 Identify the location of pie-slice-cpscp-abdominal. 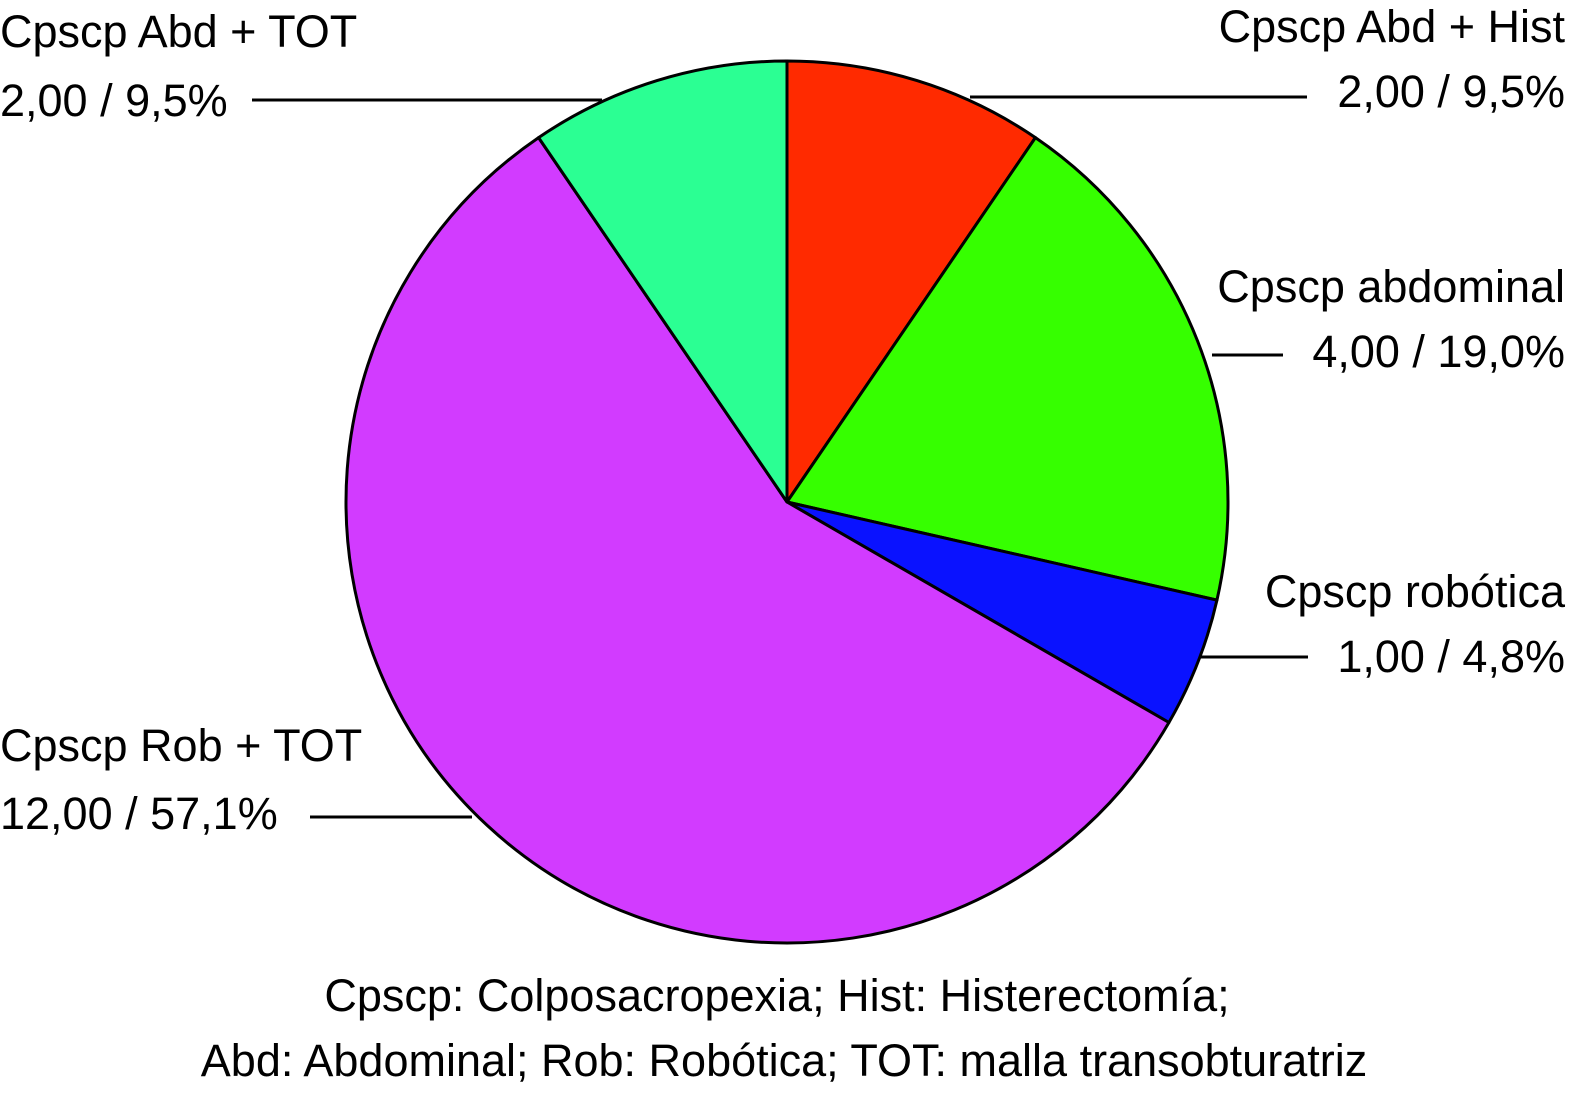
(1007, 369).